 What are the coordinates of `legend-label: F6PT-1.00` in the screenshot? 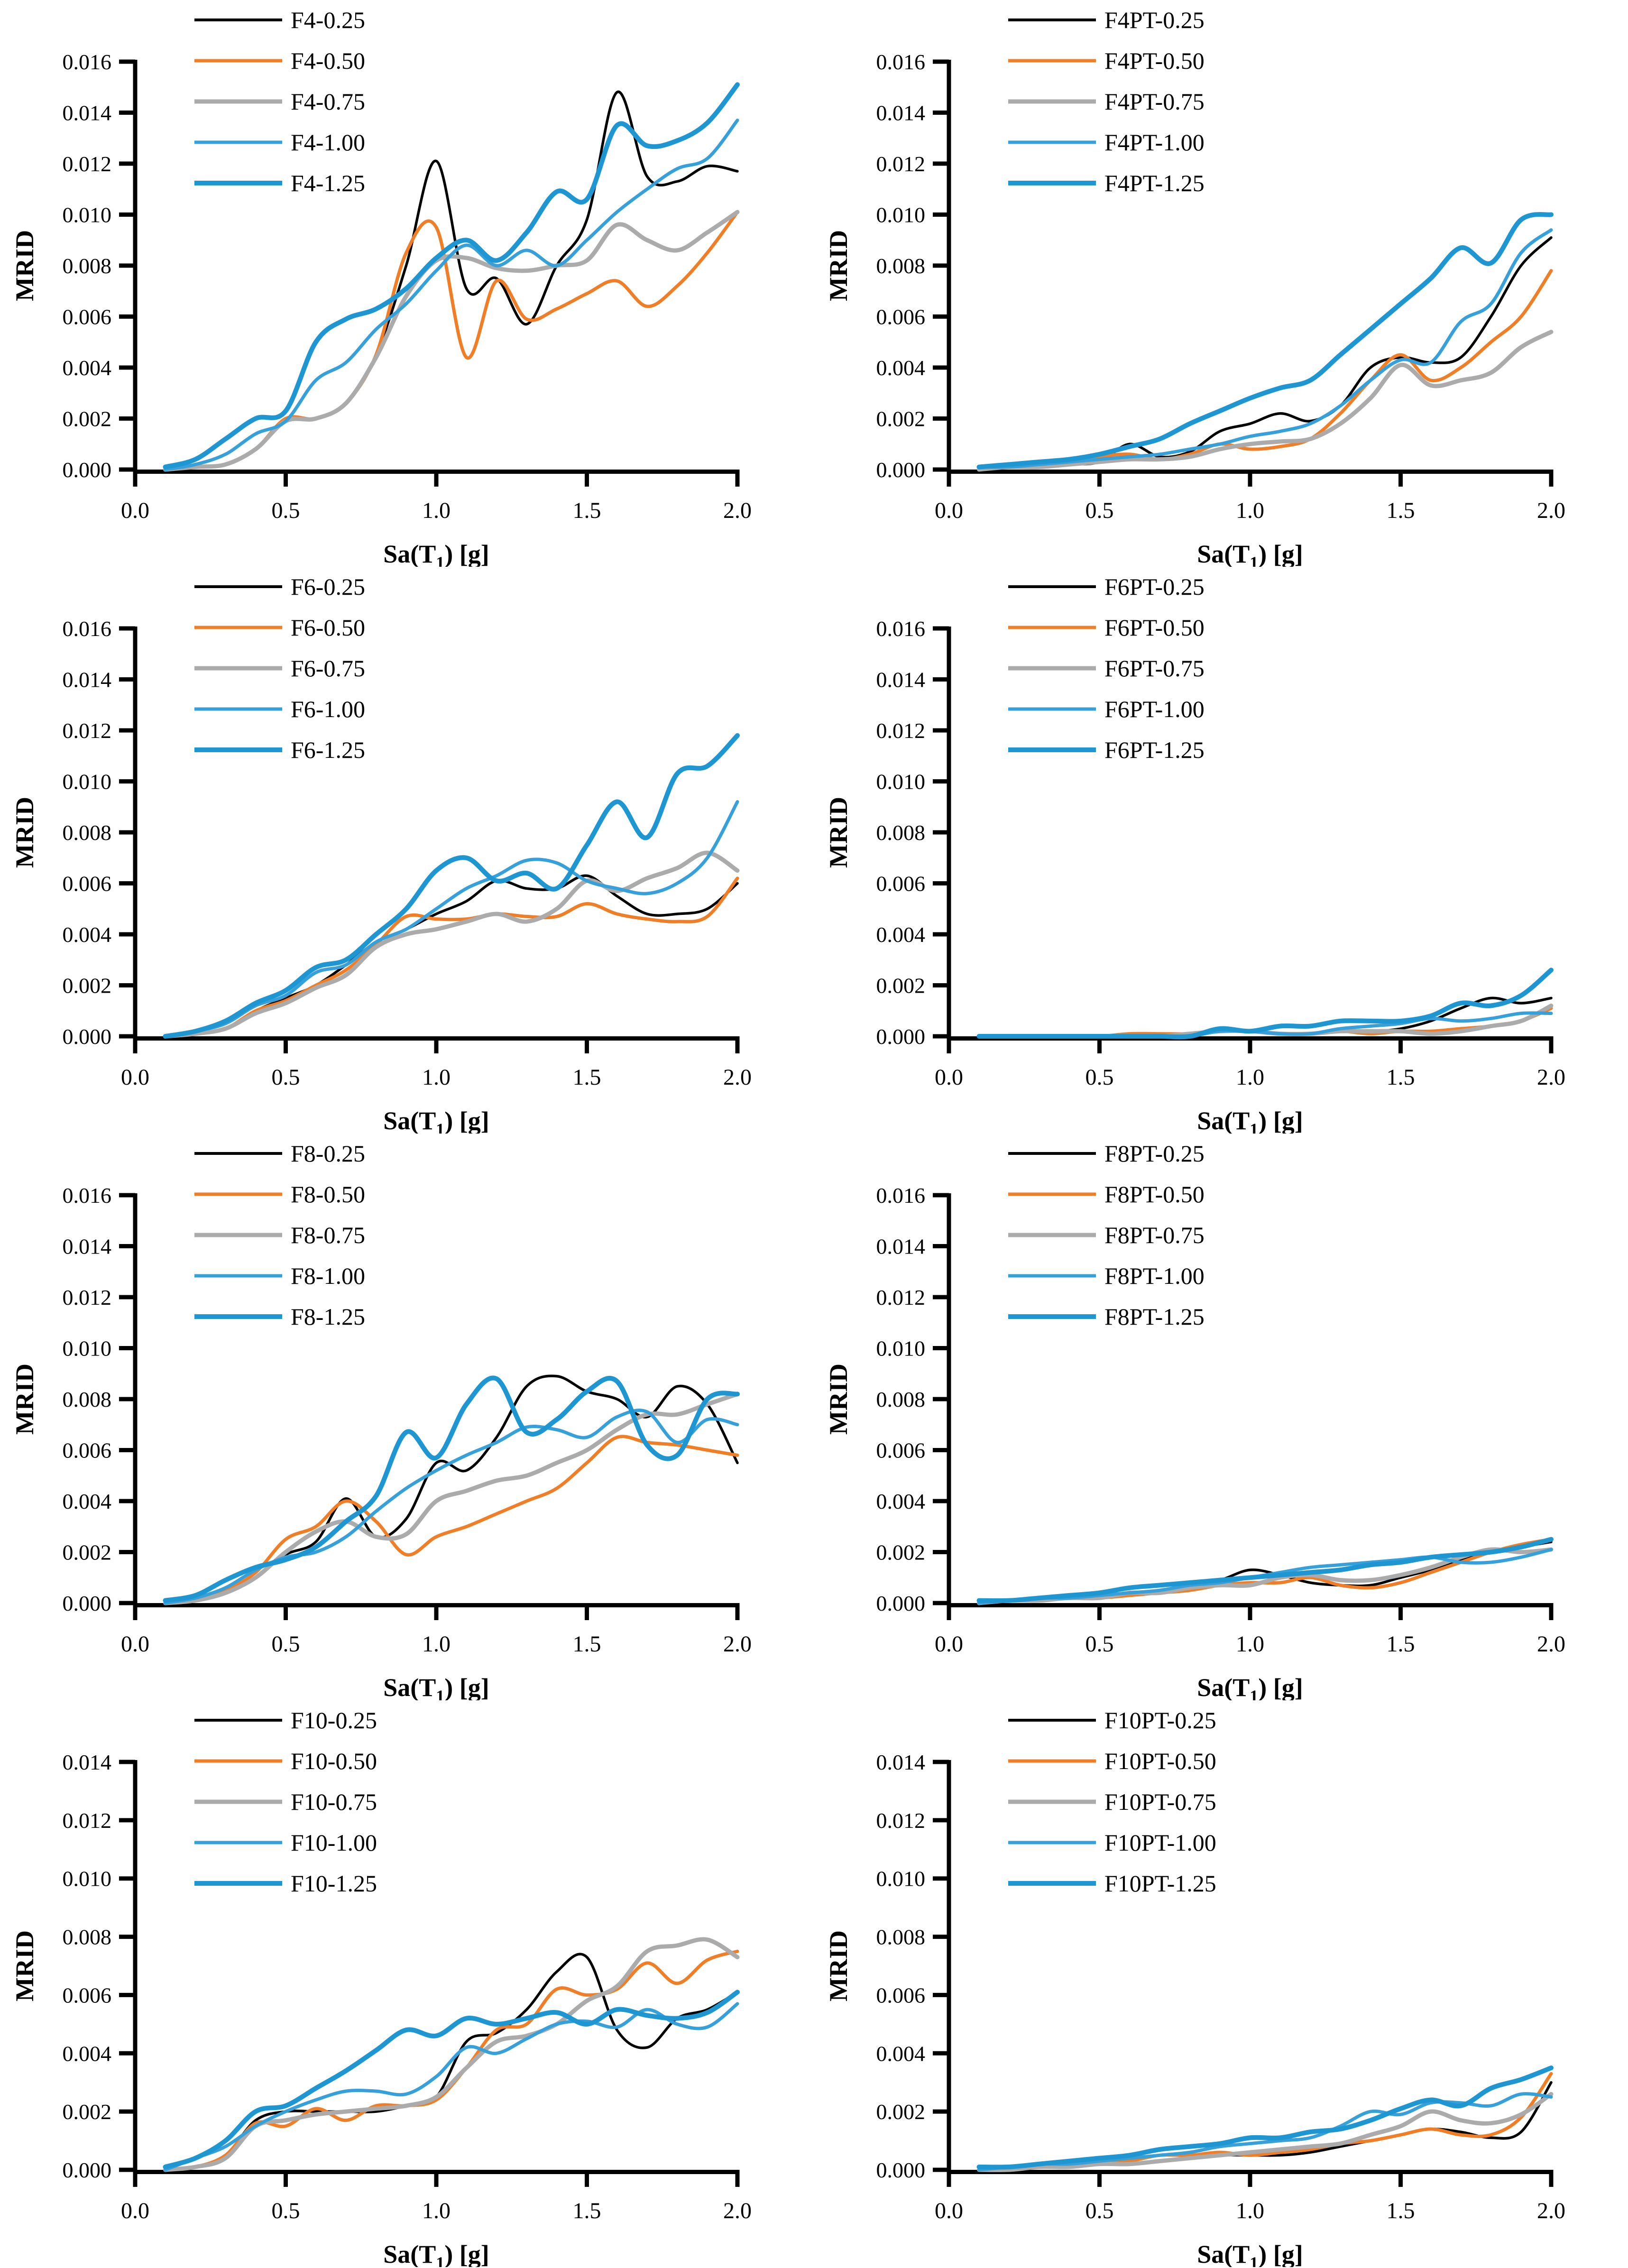 It's located at (1154, 709).